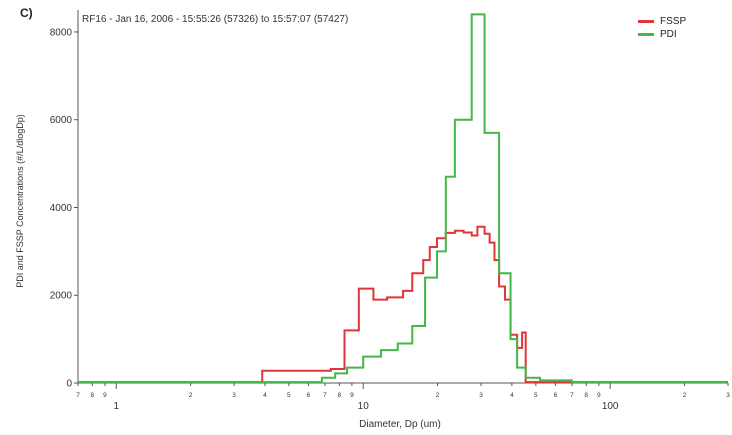 The width and height of the screenshot is (732, 435). I want to click on x-axis-label: Diameter, Dp (um), so click(400, 424).